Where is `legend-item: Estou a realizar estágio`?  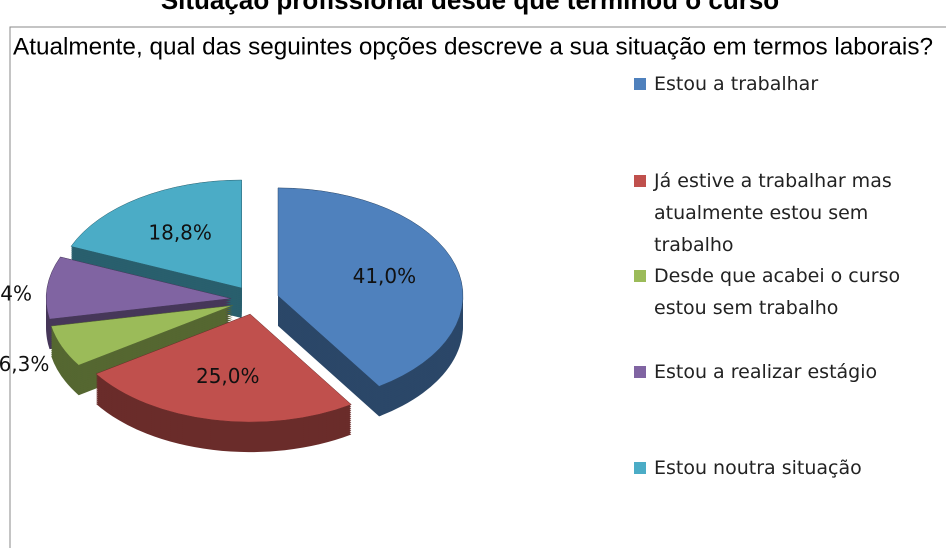 legend-item: Estou a realizar estágio is located at coordinates (784, 372).